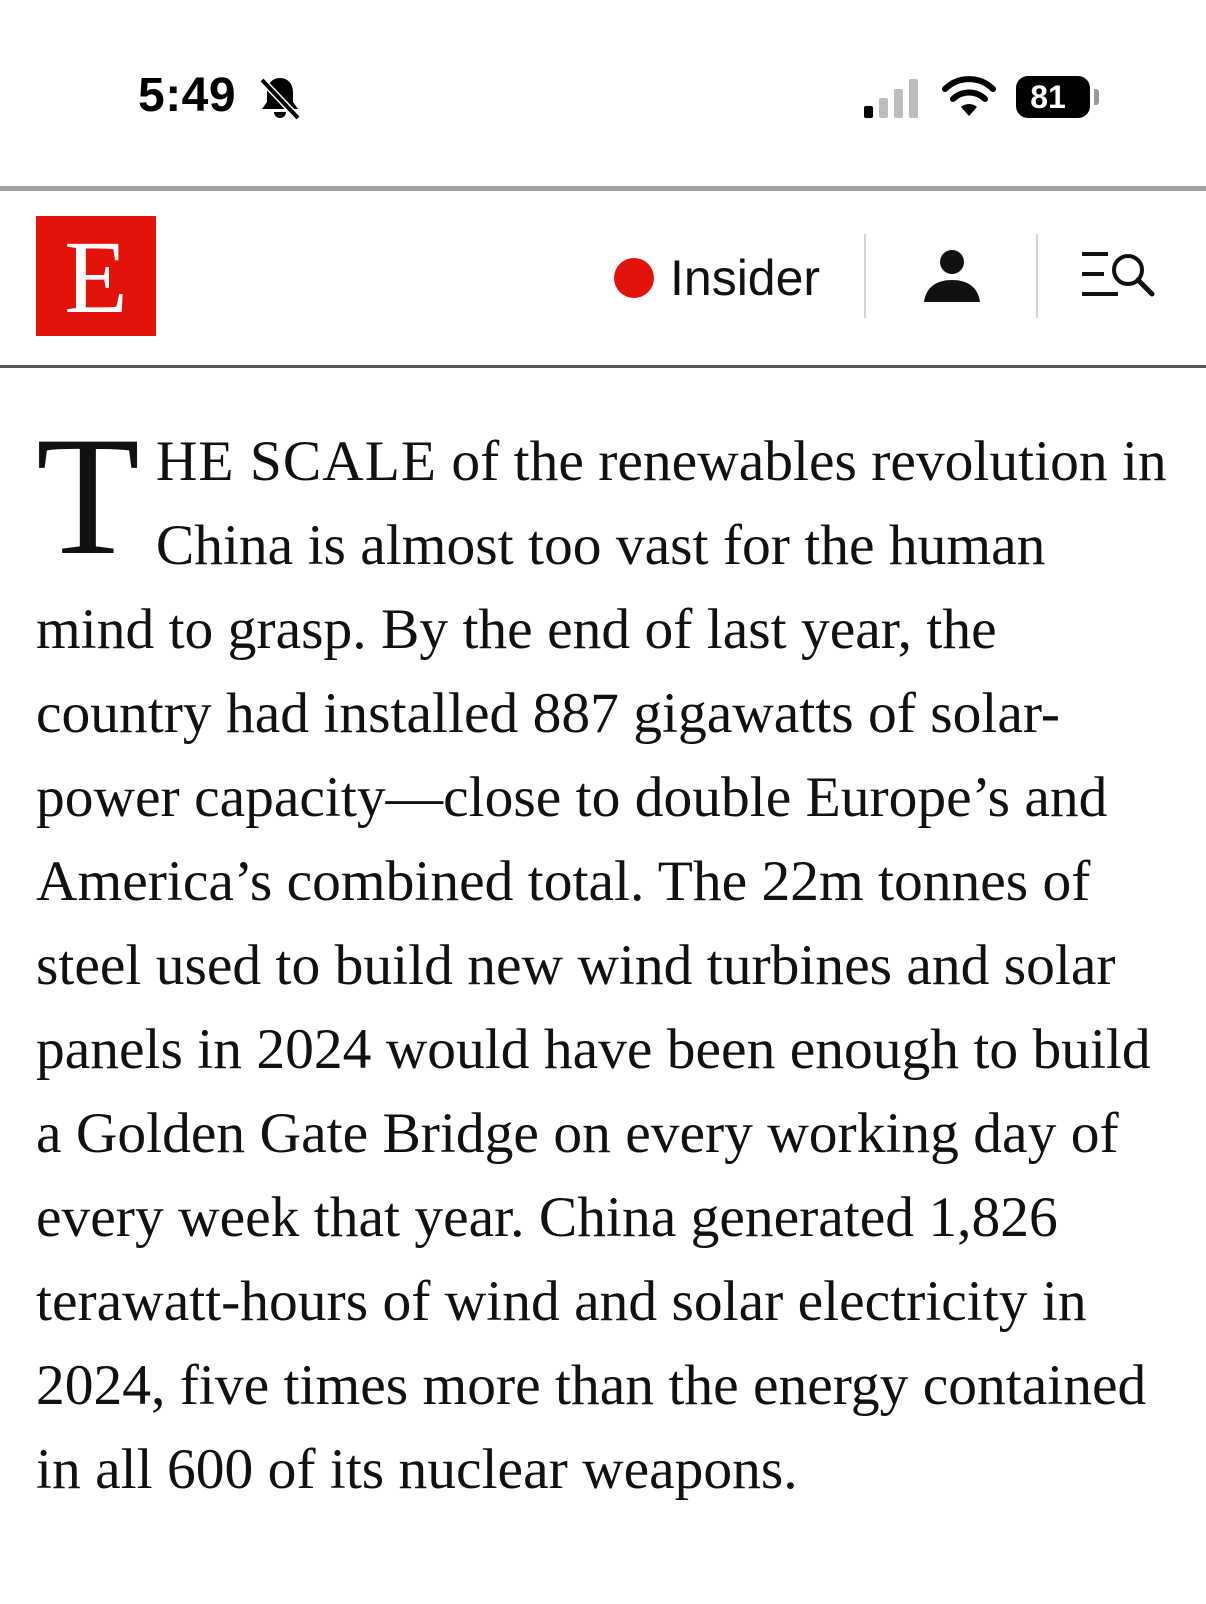 The image size is (1206, 1604). What do you see at coordinates (187, 95) in the screenshot?
I see `status-time: 5:49` at bounding box center [187, 95].